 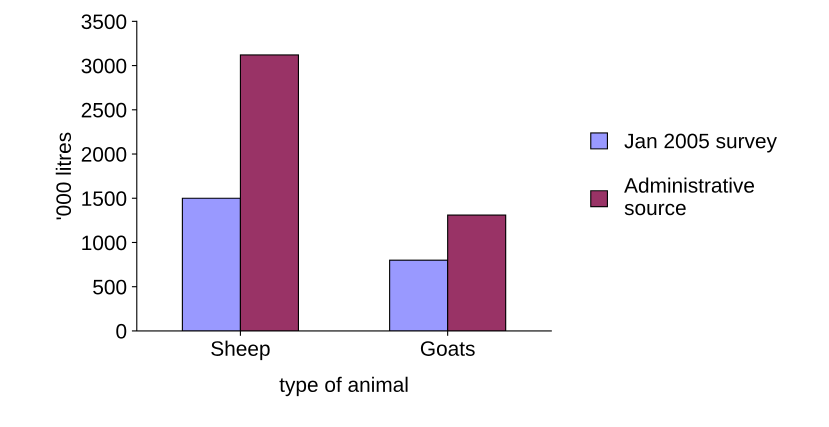 What do you see at coordinates (104, 22) in the screenshot?
I see `y-tick-label: 3500` at bounding box center [104, 22].